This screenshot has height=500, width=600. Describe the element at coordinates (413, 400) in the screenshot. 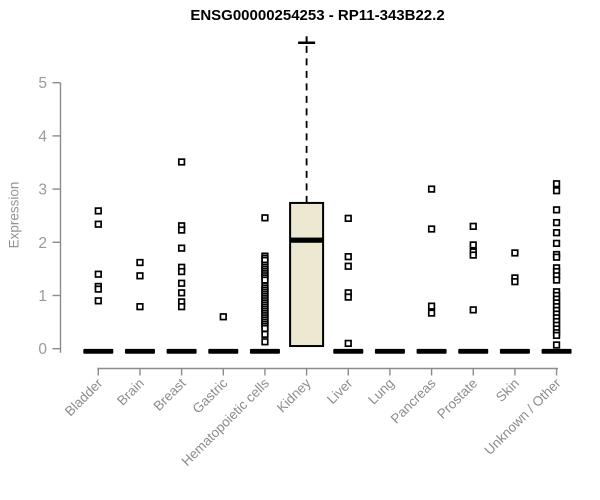

I see `x-category-label: Pancreas` at that location.